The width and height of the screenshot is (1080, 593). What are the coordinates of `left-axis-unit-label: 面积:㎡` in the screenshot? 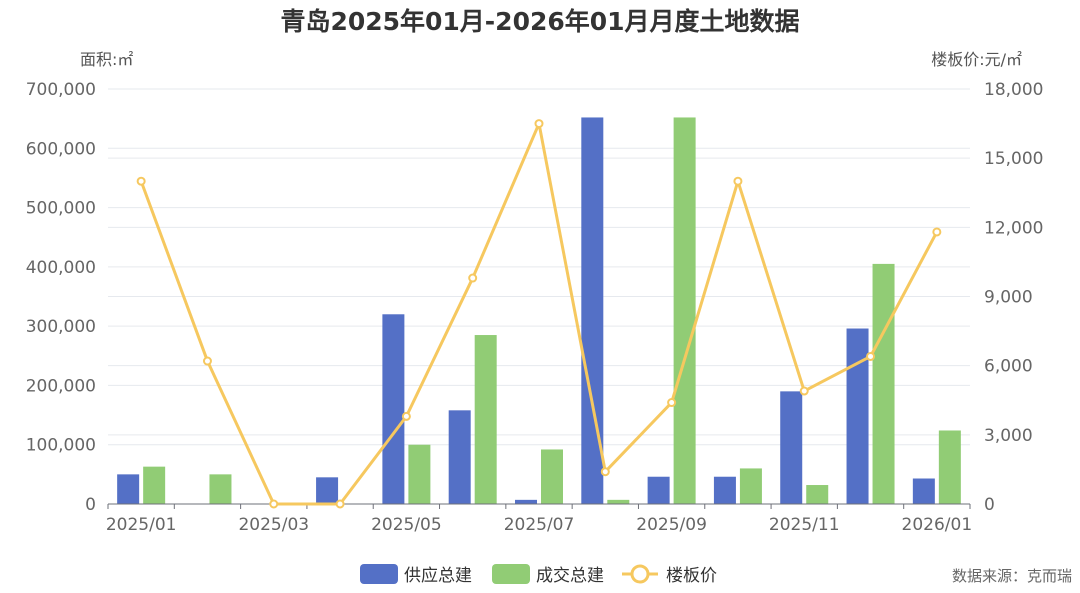 It's located at (107, 59).